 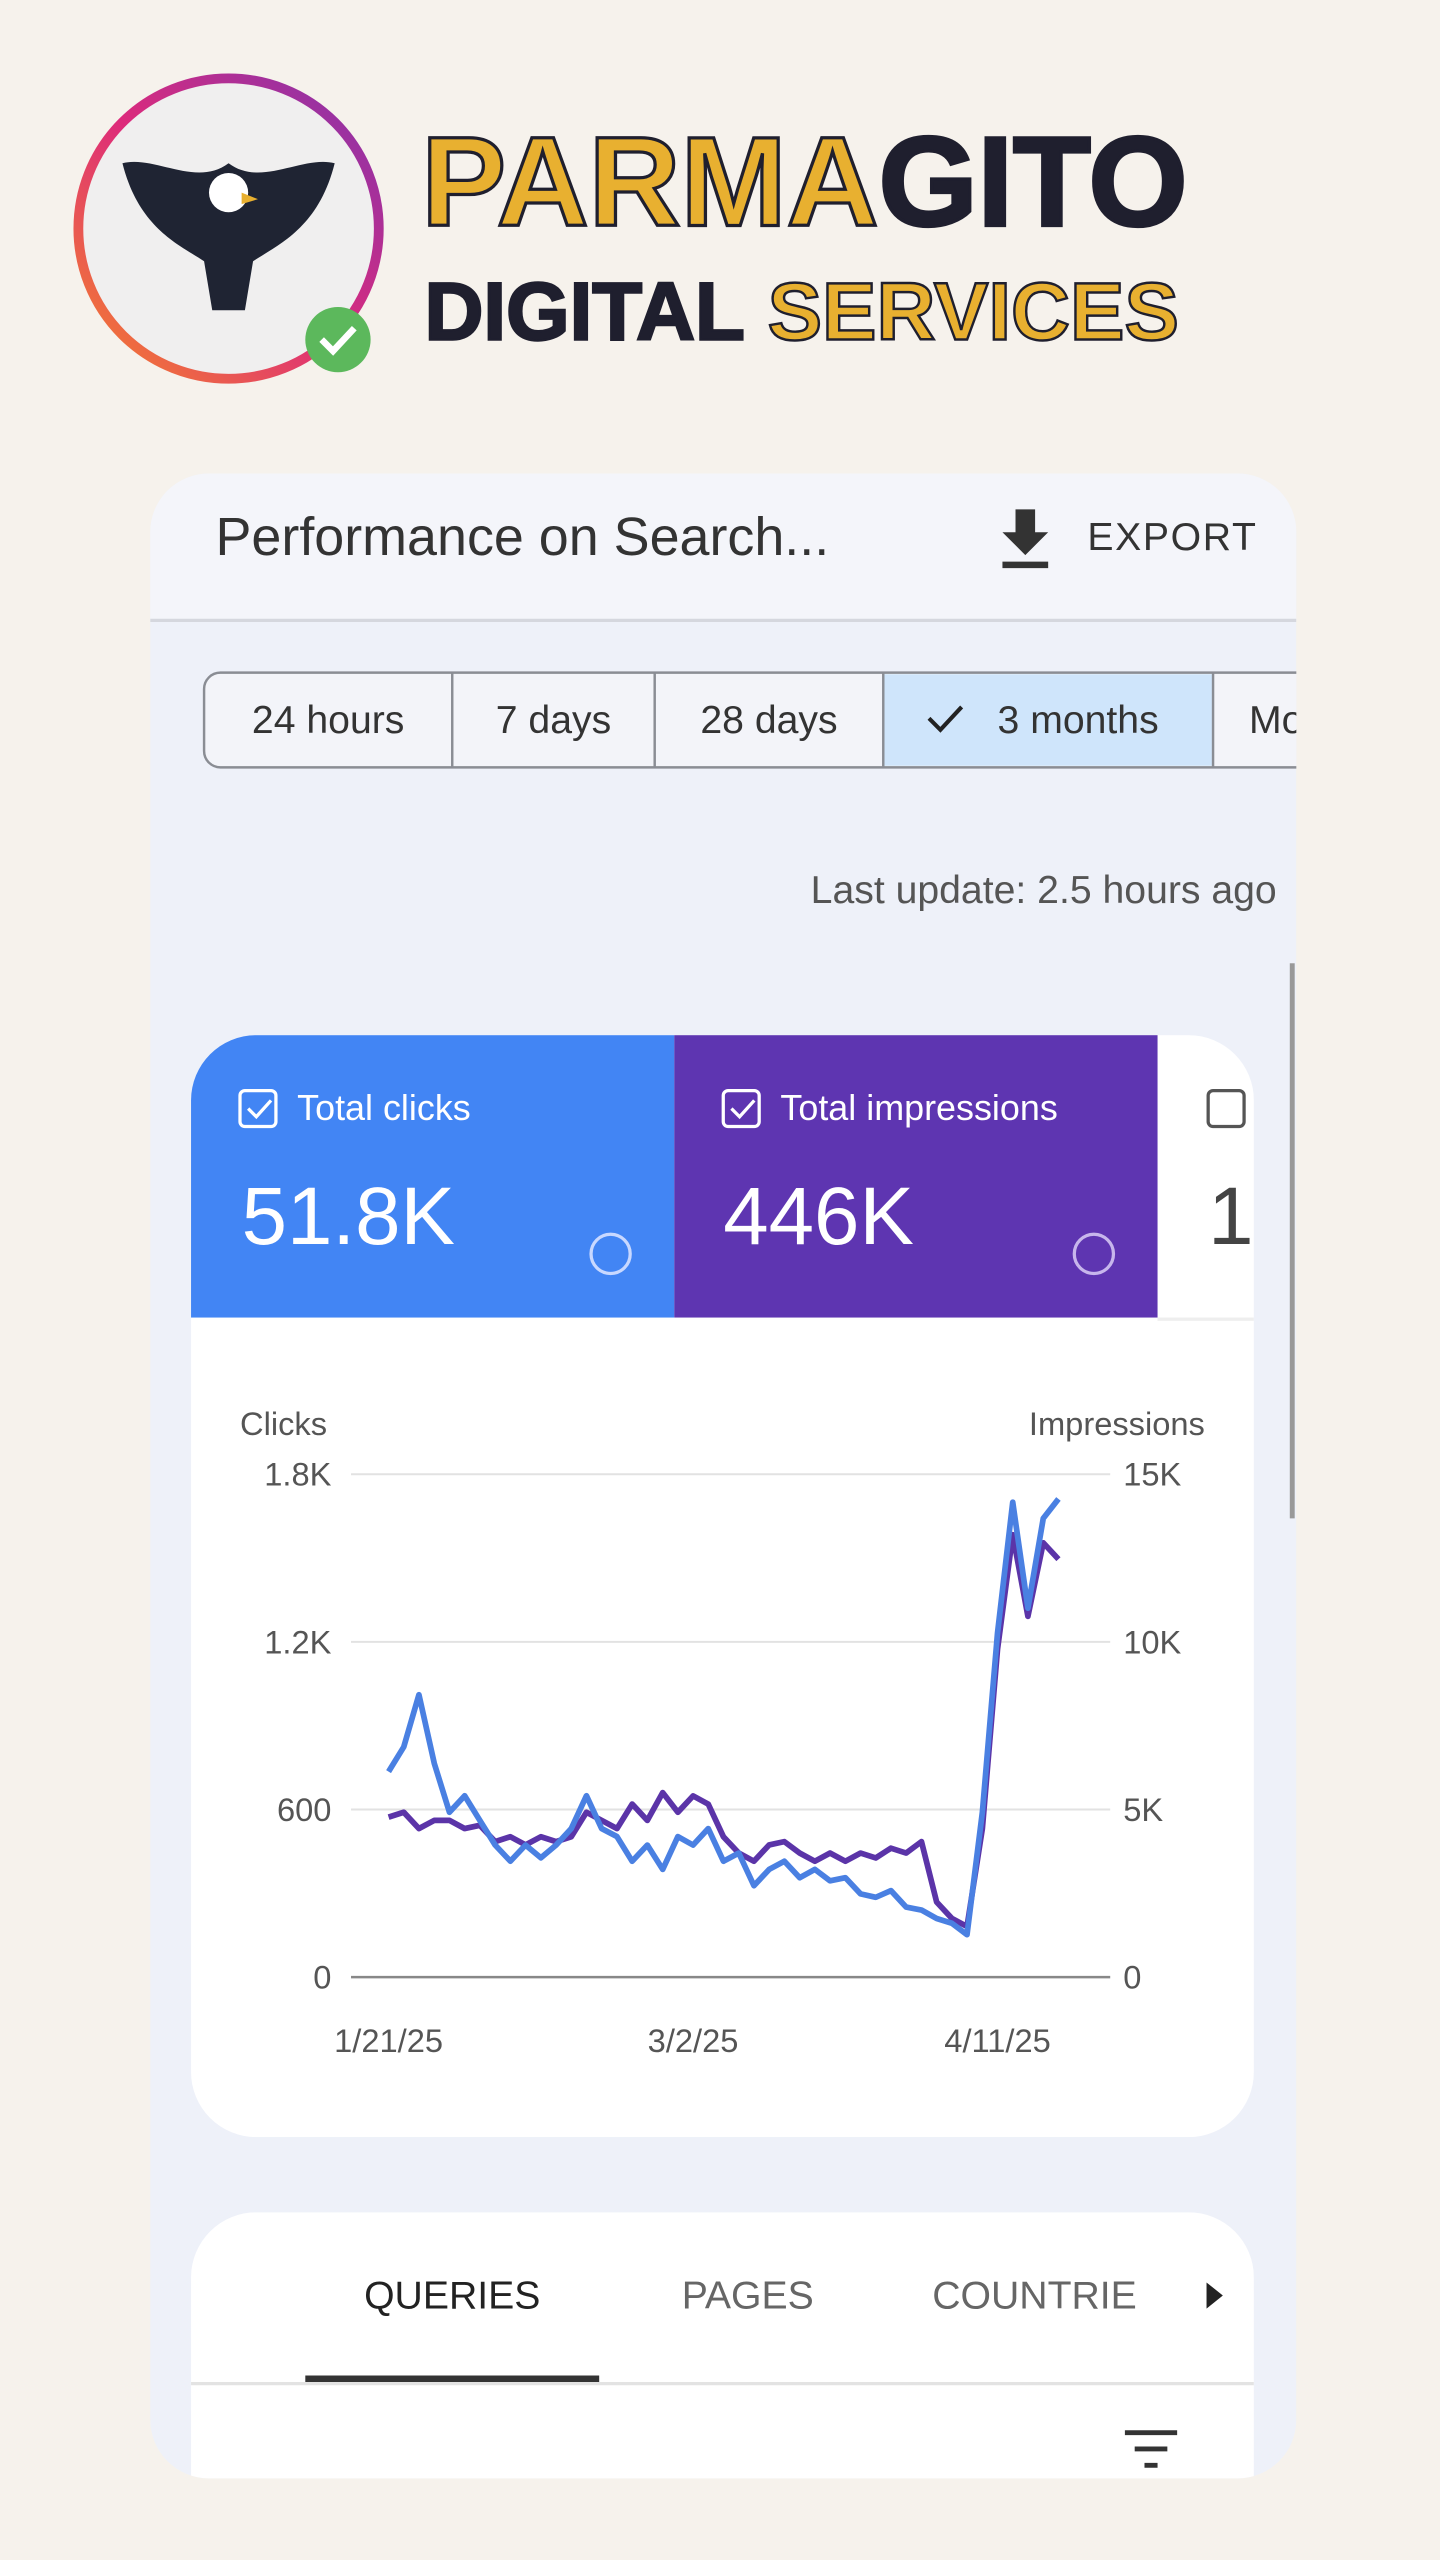 I want to click on filter-chip: 7 days, so click(x=553, y=720).